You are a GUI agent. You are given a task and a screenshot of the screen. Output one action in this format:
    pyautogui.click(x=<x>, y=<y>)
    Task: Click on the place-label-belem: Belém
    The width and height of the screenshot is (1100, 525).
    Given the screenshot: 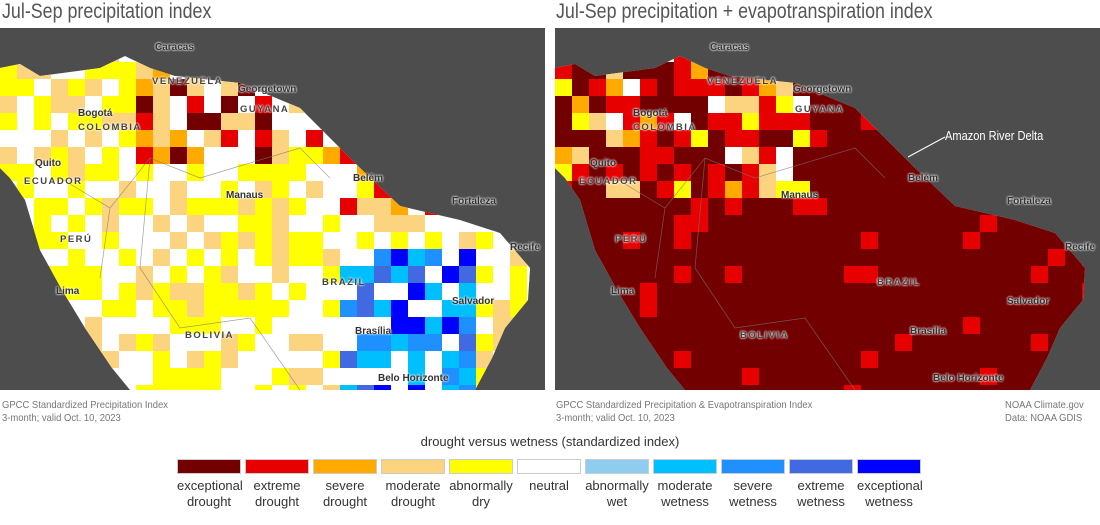 What is the action you would take?
    pyautogui.click(x=923, y=178)
    